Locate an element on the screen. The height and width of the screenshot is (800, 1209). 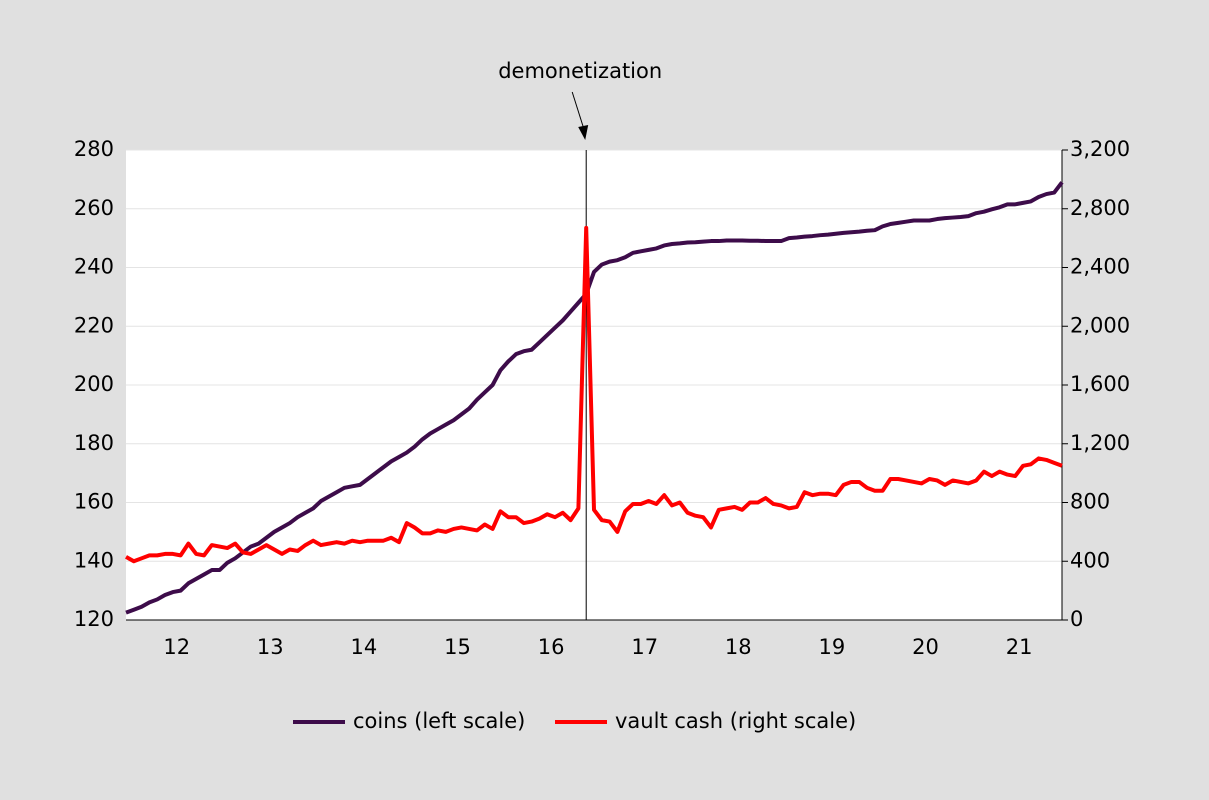
annotation-text: demonetization is located at coordinates (580, 71).